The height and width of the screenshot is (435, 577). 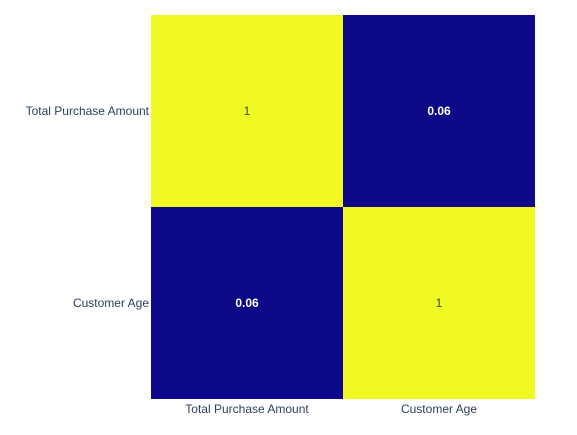 What do you see at coordinates (88, 207) in the screenshot?
I see `y-axis-tick-labels: Total Purchase Amount Customer Age` at bounding box center [88, 207].